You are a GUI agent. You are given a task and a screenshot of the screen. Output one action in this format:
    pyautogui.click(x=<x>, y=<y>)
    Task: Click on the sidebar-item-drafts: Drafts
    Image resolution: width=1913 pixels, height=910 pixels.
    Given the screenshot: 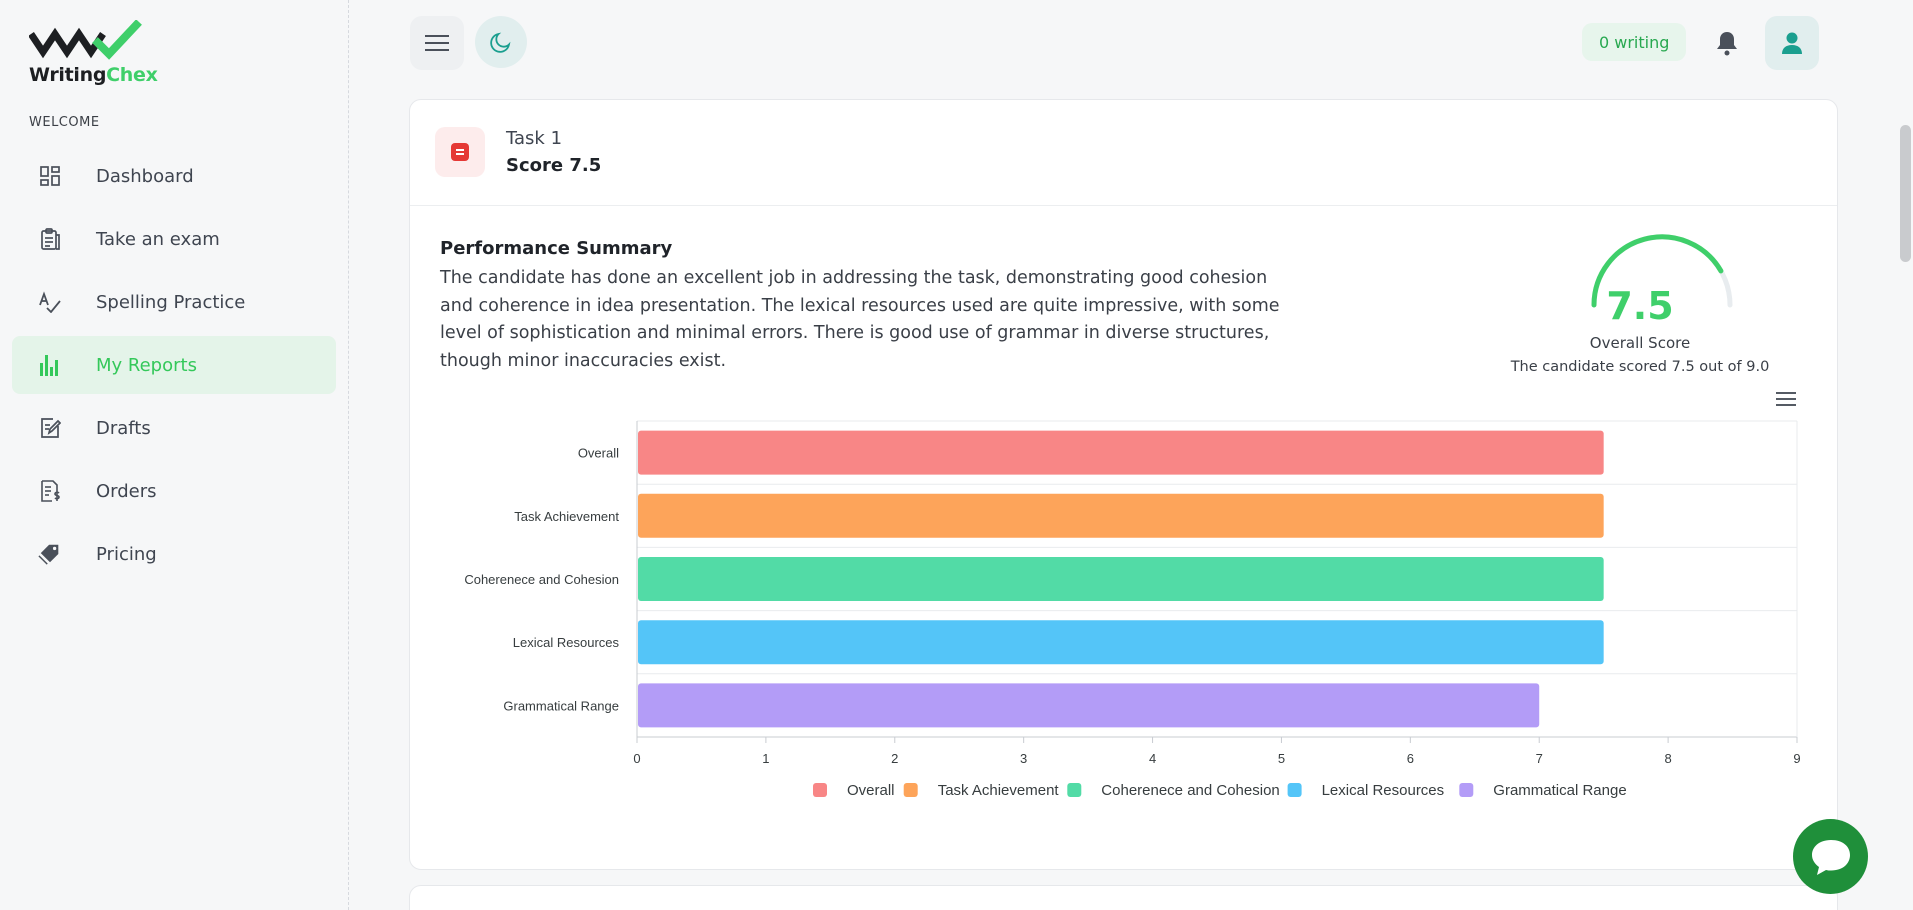 What is the action you would take?
    pyautogui.click(x=174, y=428)
    